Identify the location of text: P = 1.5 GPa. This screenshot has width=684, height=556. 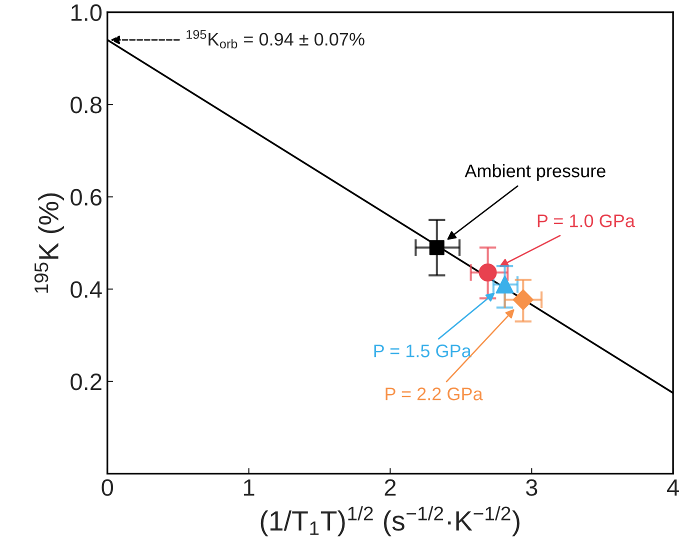
(423, 351).